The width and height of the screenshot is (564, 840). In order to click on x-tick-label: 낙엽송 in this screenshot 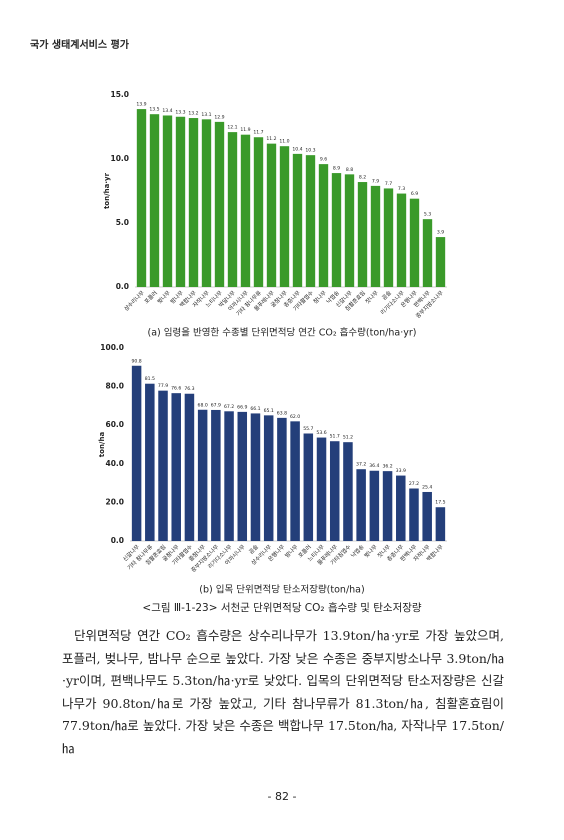, I will do `click(357, 551)`.